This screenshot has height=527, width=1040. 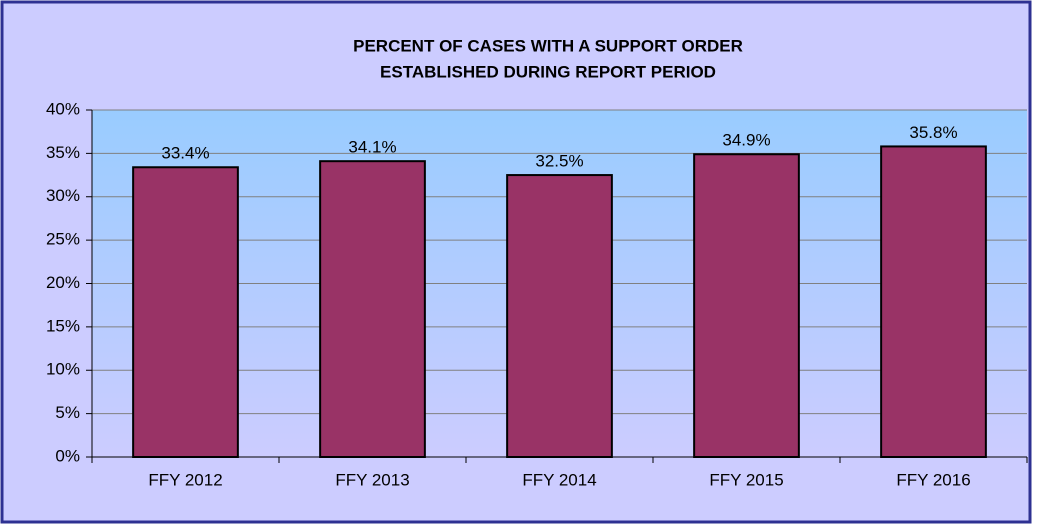 What do you see at coordinates (372, 479) in the screenshot?
I see `x-tick-label: FFY 2013` at bounding box center [372, 479].